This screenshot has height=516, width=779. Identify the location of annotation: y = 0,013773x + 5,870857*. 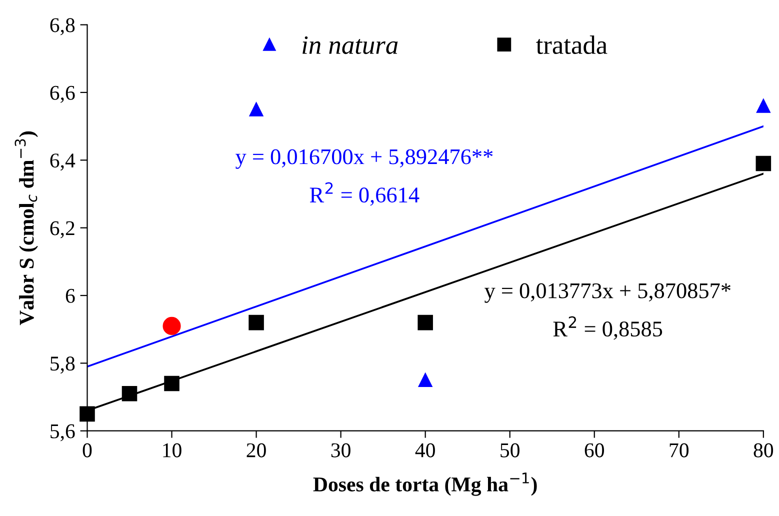
(607, 293).